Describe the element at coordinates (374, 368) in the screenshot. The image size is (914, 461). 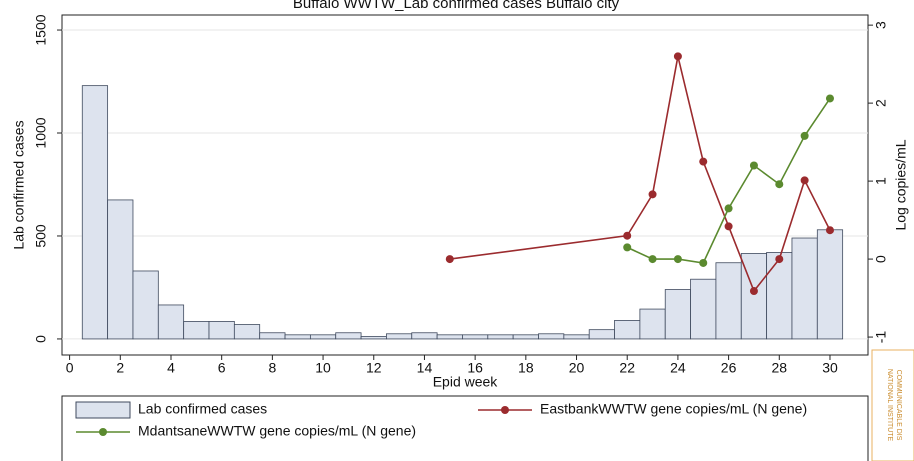
I see `x-tick-label: 12` at that location.